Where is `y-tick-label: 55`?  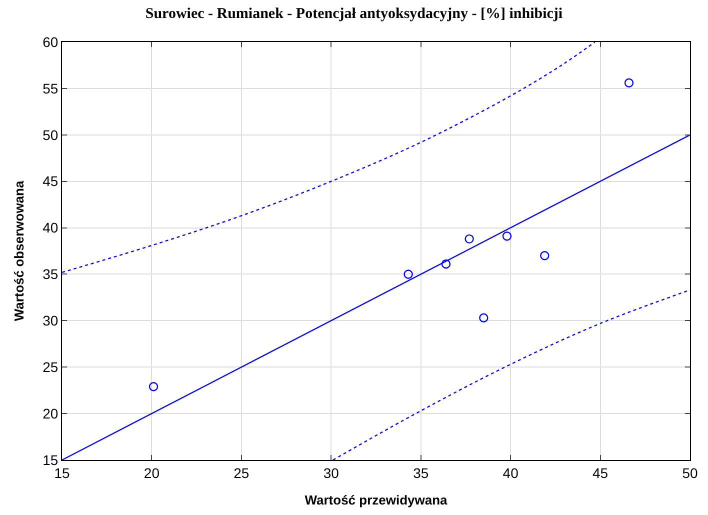 y-tick-label: 55 is located at coordinates (50, 88).